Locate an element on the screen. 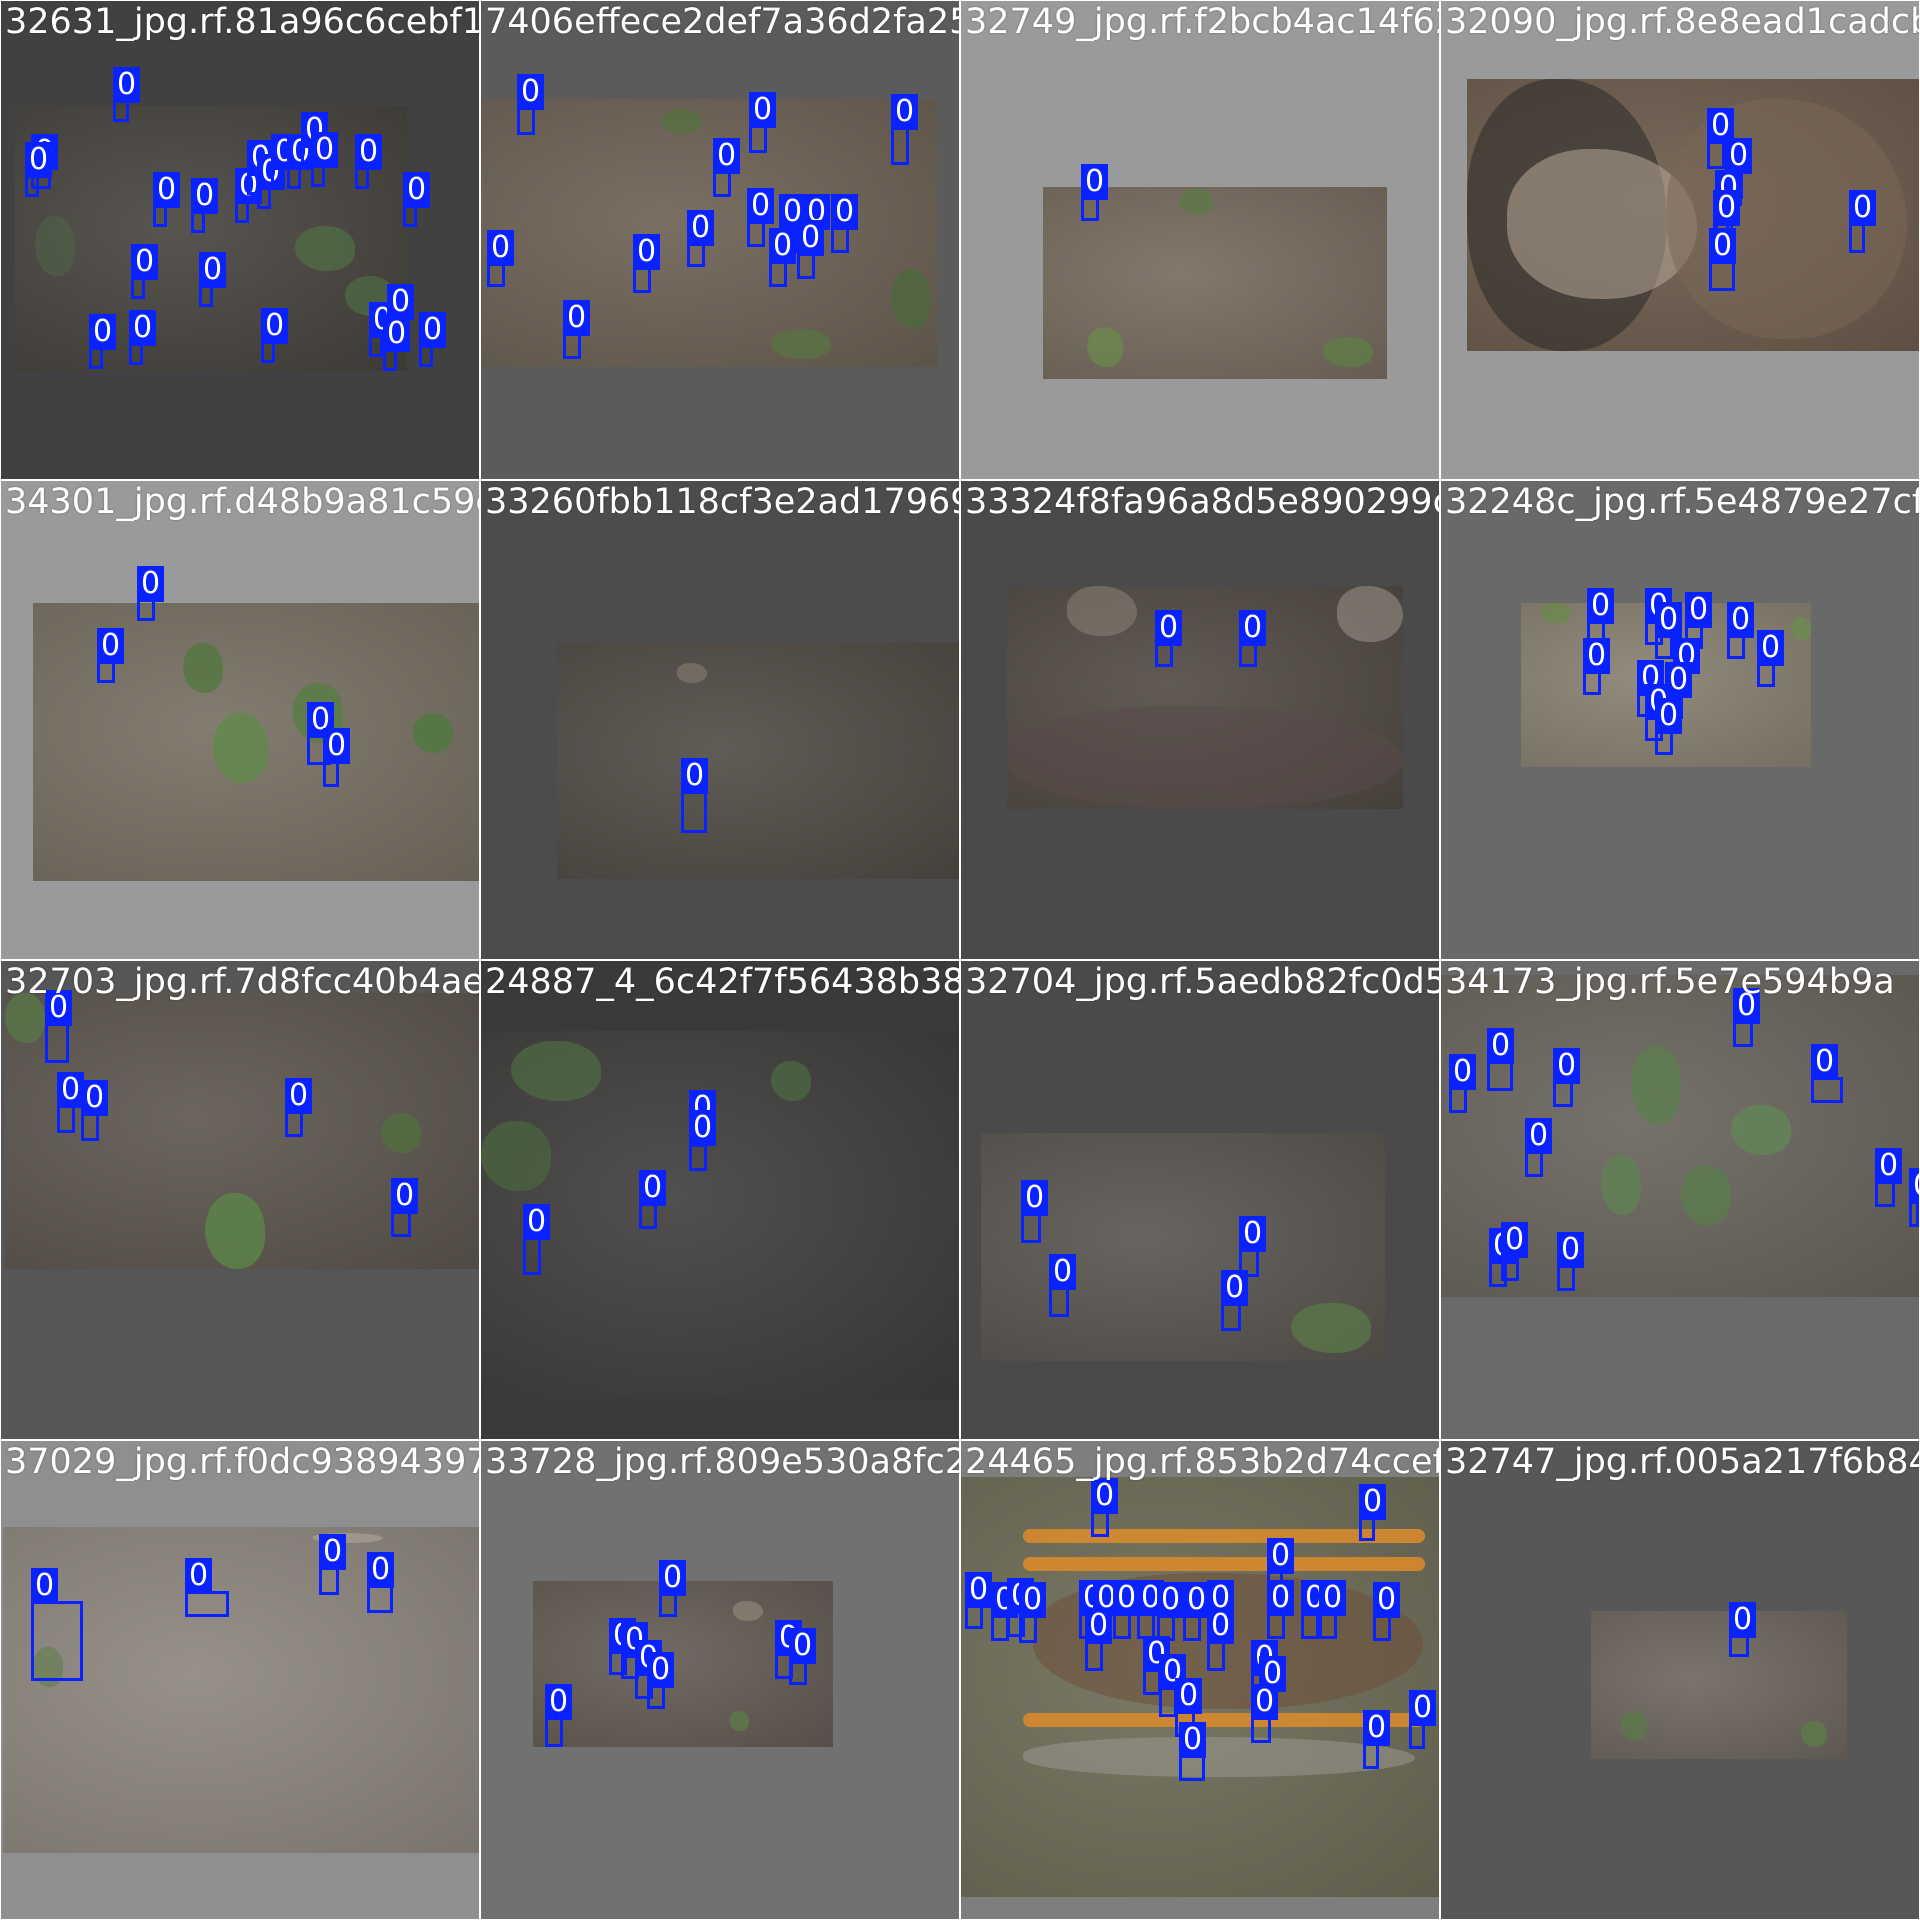 Image resolution: width=1920 pixels, height=1920 pixels. grid-tile: 33324f8fa96a8d5e890299c3248cc8195a17 0 0 is located at coordinates (1200, 720).